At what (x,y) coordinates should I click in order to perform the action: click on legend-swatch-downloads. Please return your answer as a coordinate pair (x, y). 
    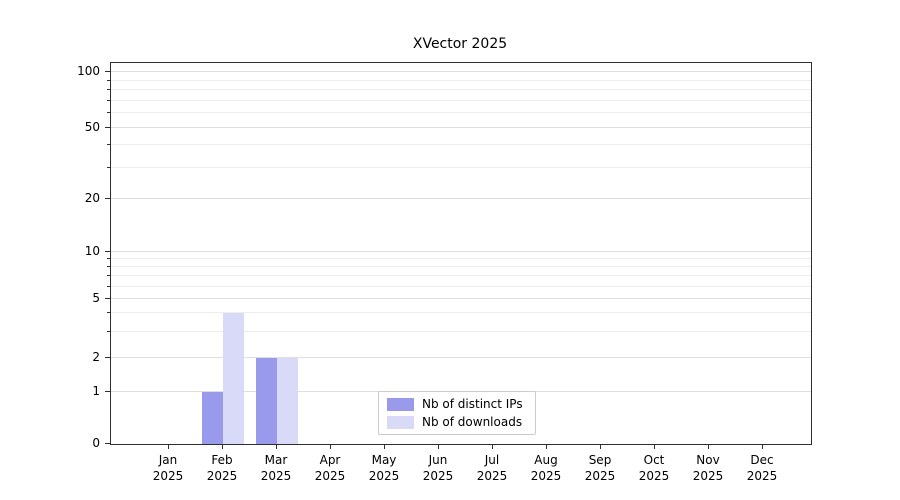
    Looking at the image, I should click on (400, 422).